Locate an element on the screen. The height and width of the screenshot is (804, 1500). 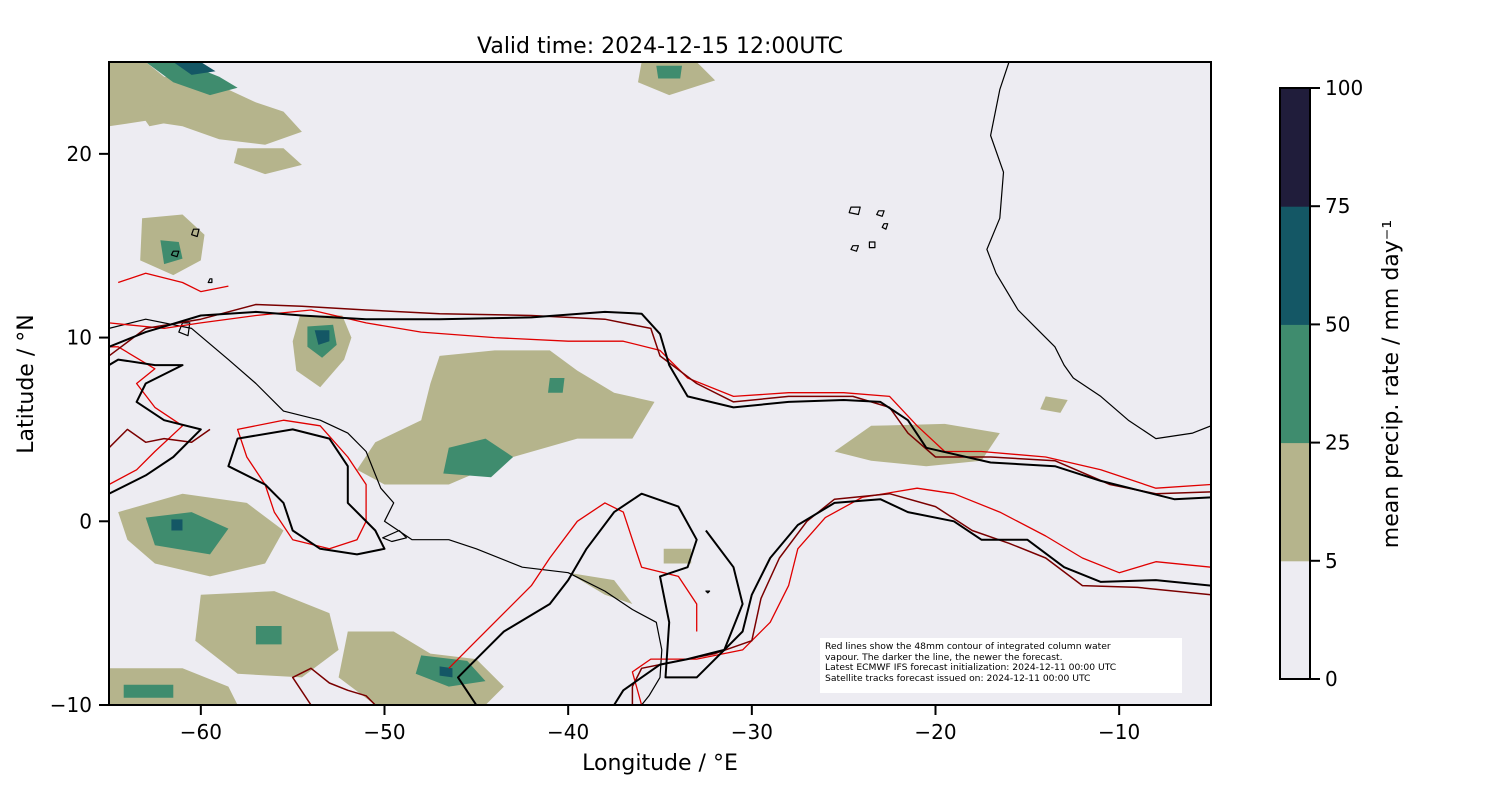
x-tick-label: −40 is located at coordinates (568, 732).